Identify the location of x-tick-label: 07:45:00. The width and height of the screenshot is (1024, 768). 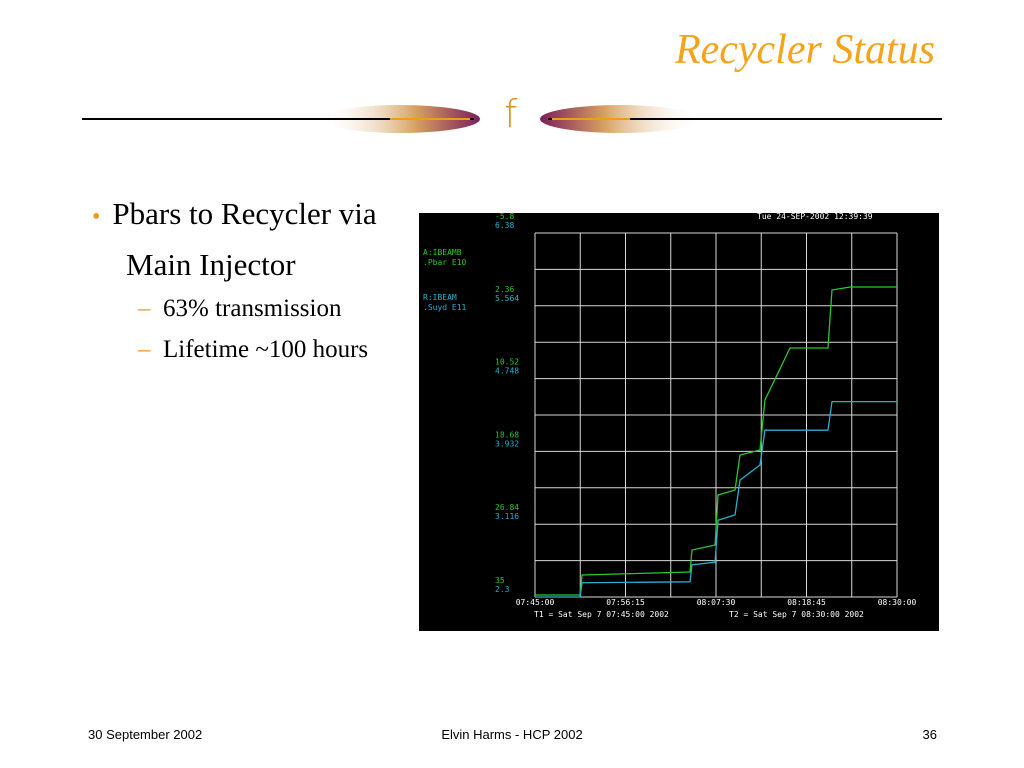
(535, 602).